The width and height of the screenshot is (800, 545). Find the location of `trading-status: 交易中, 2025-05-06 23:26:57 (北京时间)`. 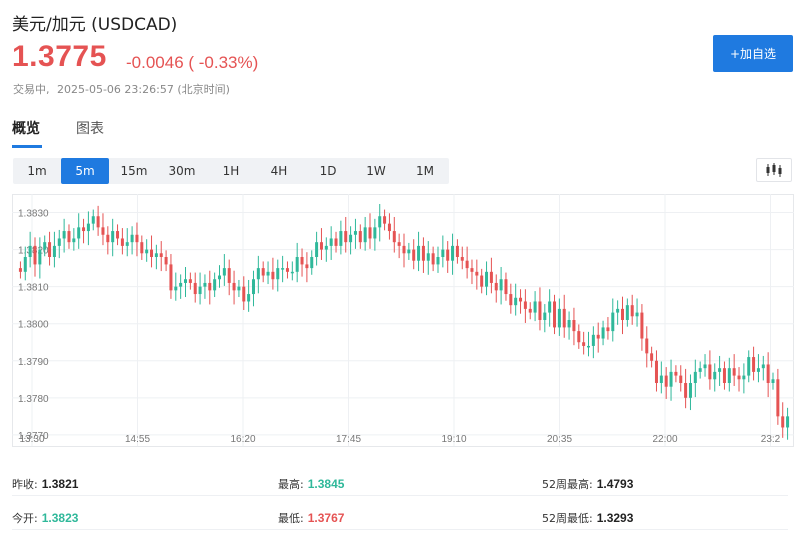

trading-status: 交易中, 2025-05-06 23:26:57 (北京时间) is located at coordinates (121, 89).